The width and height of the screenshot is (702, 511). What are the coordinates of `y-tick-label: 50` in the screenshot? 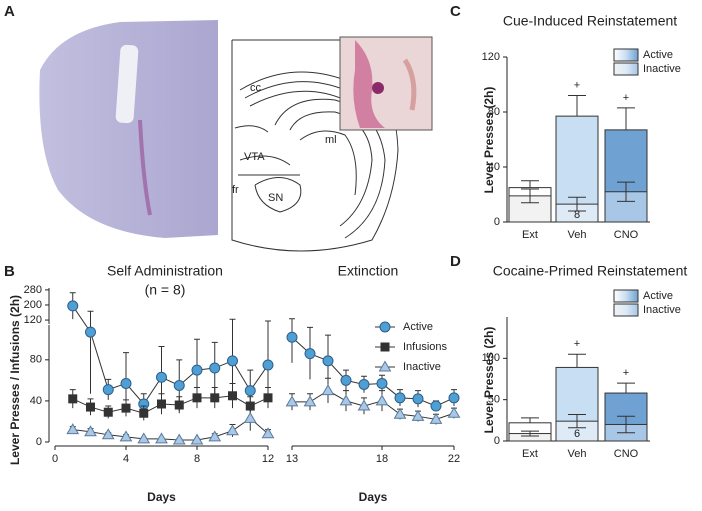 It's located at (494, 400).